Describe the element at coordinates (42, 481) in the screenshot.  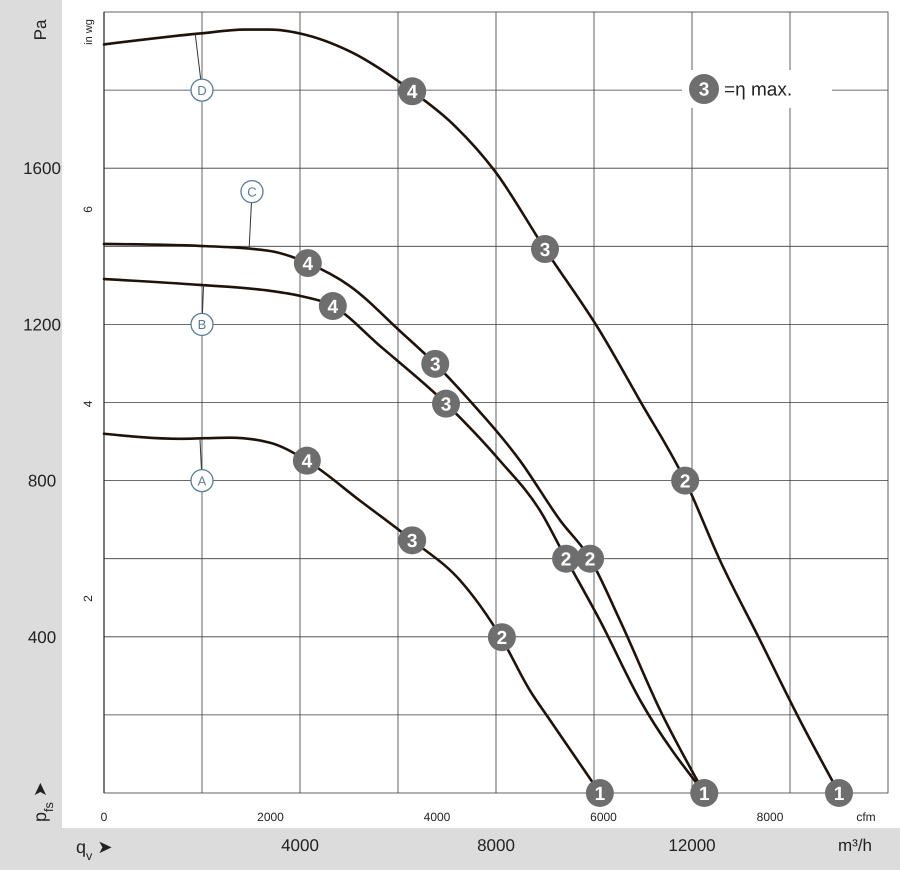
I see `y-tick-label: 800` at that location.